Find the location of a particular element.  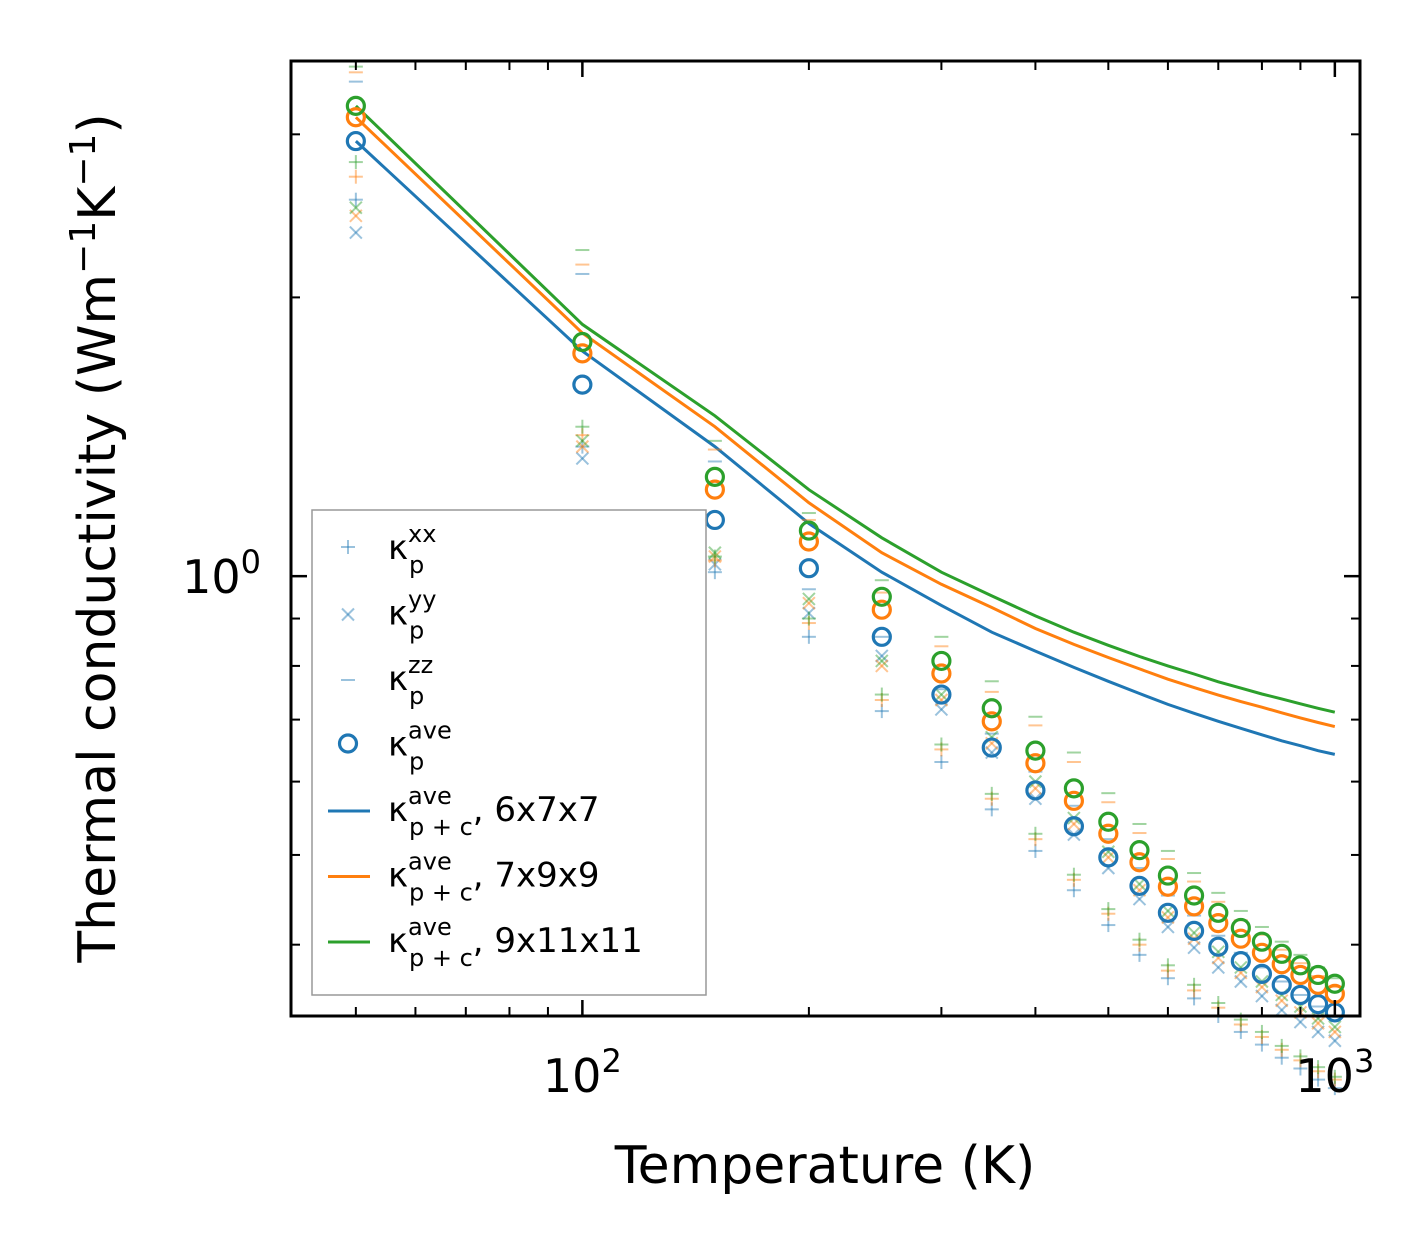

y-axis-label-k: K is located at coordinates (98, 203).